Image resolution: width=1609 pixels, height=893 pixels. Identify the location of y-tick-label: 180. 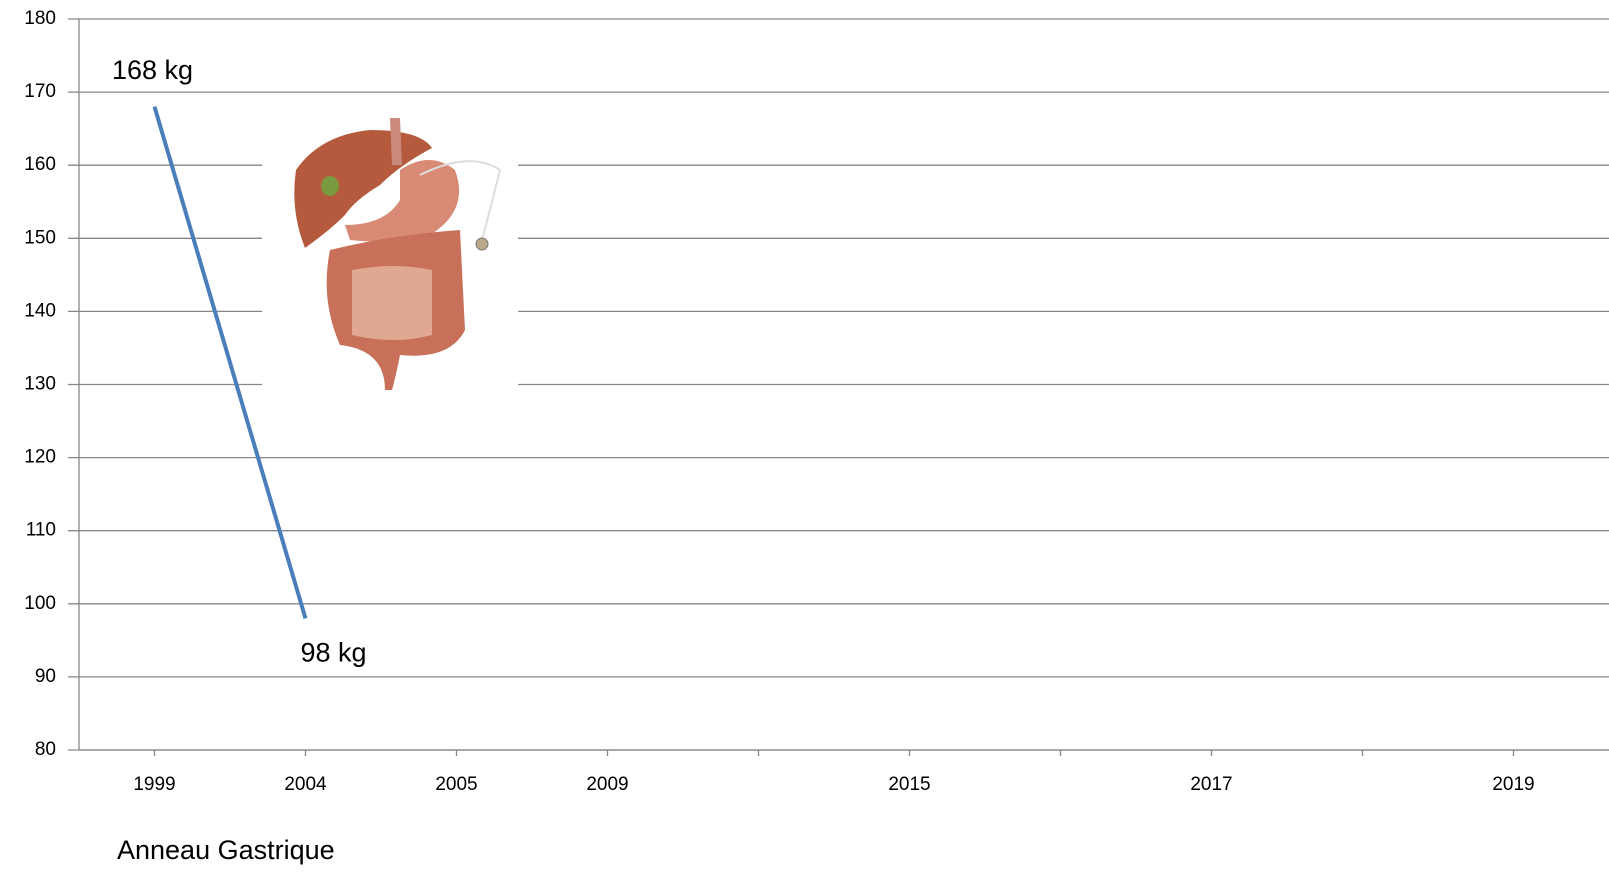
(40, 18).